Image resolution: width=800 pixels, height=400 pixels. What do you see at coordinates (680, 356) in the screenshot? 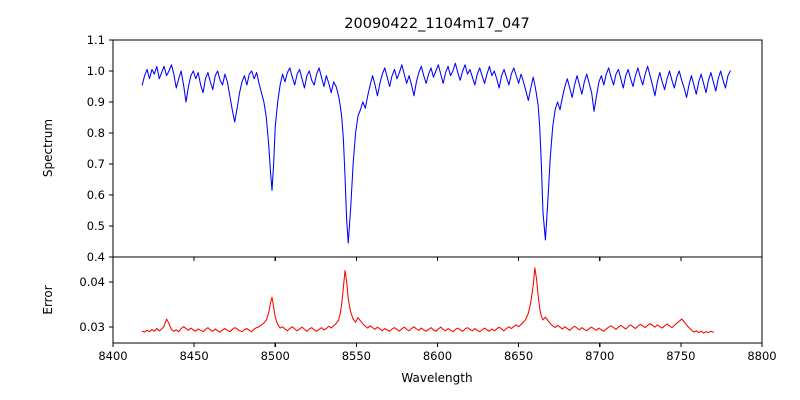
I see `x-tick-label: 8750` at bounding box center [680, 356].